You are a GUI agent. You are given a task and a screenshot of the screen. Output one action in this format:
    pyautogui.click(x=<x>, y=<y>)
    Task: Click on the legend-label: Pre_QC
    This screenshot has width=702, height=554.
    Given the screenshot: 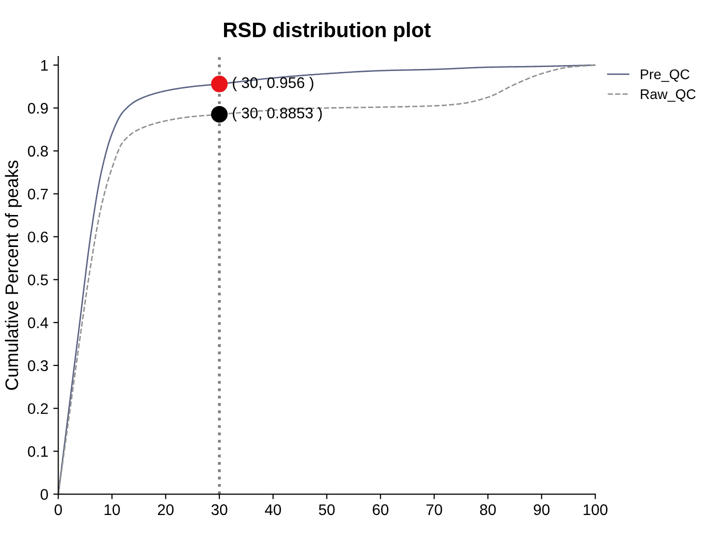 What is the action you would take?
    pyautogui.click(x=665, y=75)
    